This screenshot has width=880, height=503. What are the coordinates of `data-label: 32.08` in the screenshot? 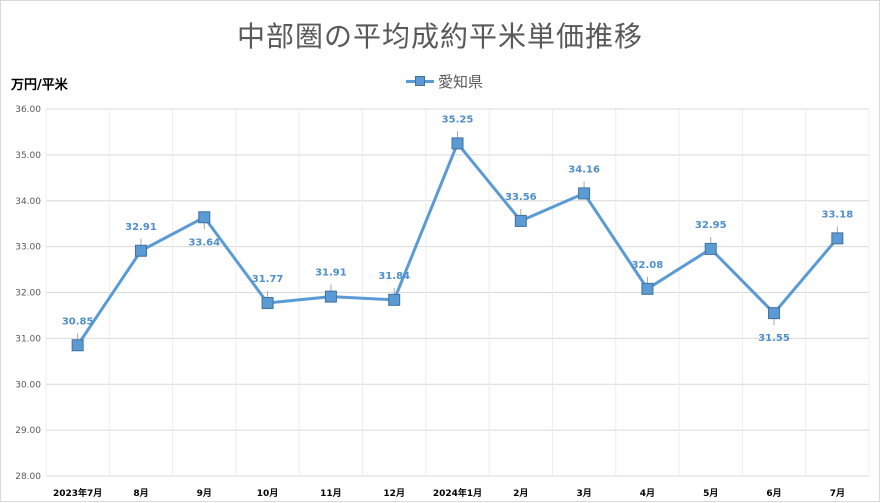 It's located at (648, 265).